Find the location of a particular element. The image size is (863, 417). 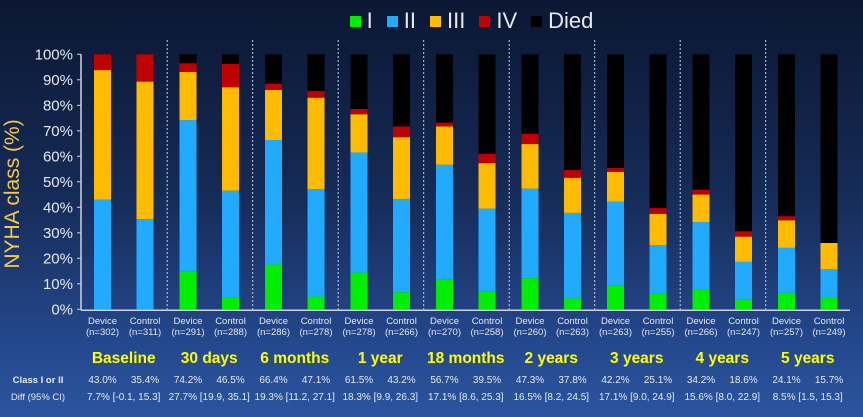

y-tick-label: 0% is located at coordinates (62, 309).